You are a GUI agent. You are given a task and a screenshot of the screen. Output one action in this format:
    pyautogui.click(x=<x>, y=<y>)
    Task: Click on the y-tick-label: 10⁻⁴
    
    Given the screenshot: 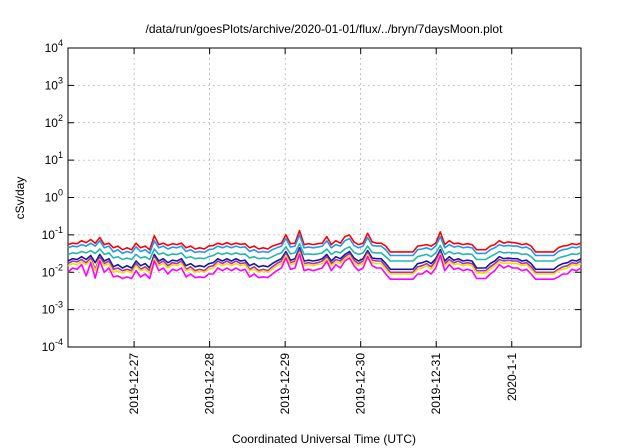 What is the action you would take?
    pyautogui.click(x=52, y=345)
    